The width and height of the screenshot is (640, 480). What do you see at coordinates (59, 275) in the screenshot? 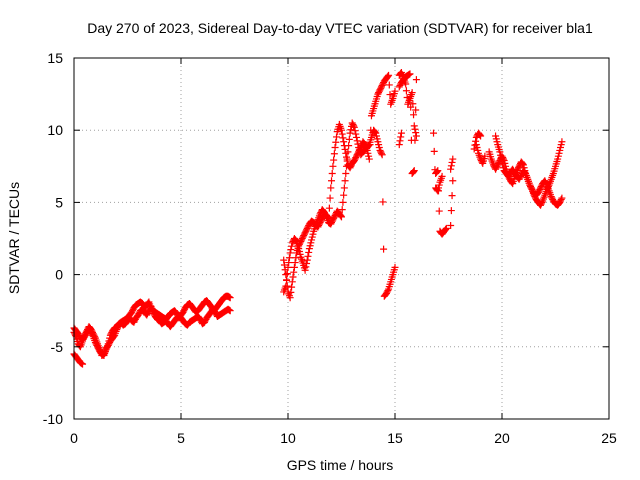
I see `y-tick-label: 0` at bounding box center [59, 275].